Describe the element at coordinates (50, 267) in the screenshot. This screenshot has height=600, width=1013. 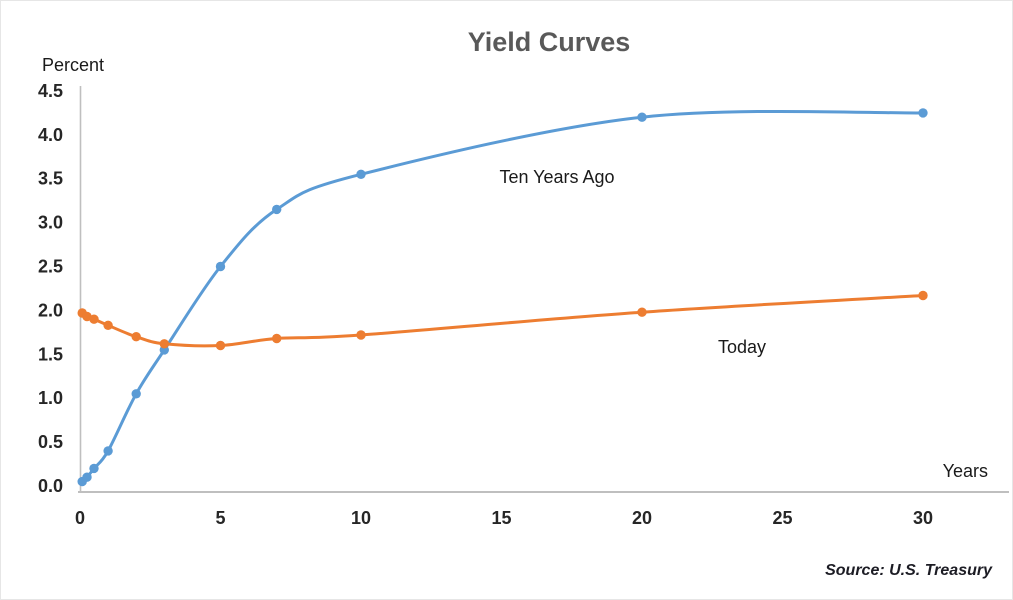
I see `y-tick-label: 2.5` at that location.